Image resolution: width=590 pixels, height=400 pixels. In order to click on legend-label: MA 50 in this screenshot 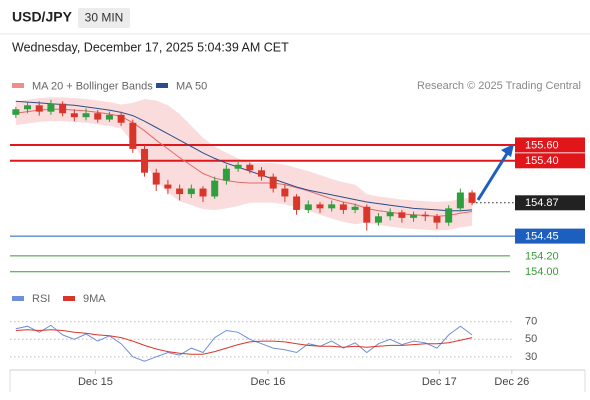, I will do `click(191, 86)`.